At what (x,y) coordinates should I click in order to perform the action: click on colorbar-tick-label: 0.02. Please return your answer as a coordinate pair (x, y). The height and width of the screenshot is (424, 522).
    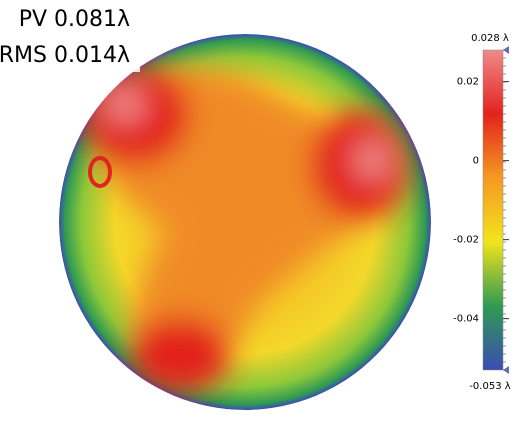
    Looking at the image, I should click on (468, 82).